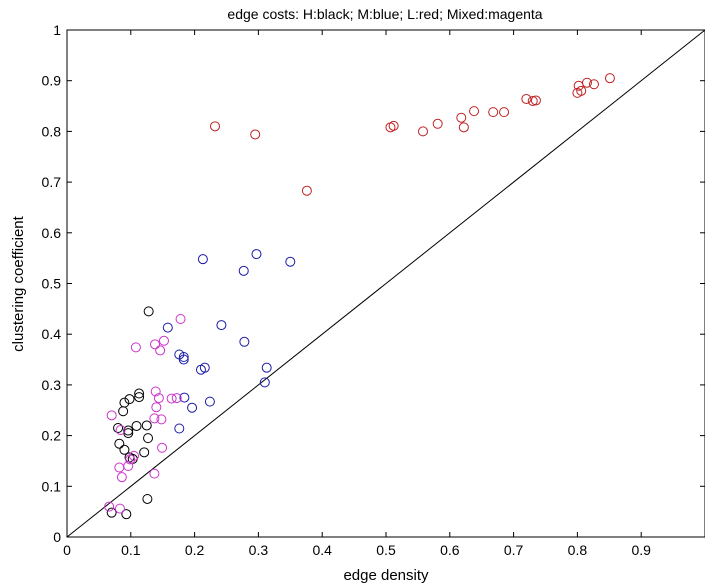  What do you see at coordinates (52, 436) in the screenshot?
I see `y-tick-label: 0.2` at bounding box center [52, 436].